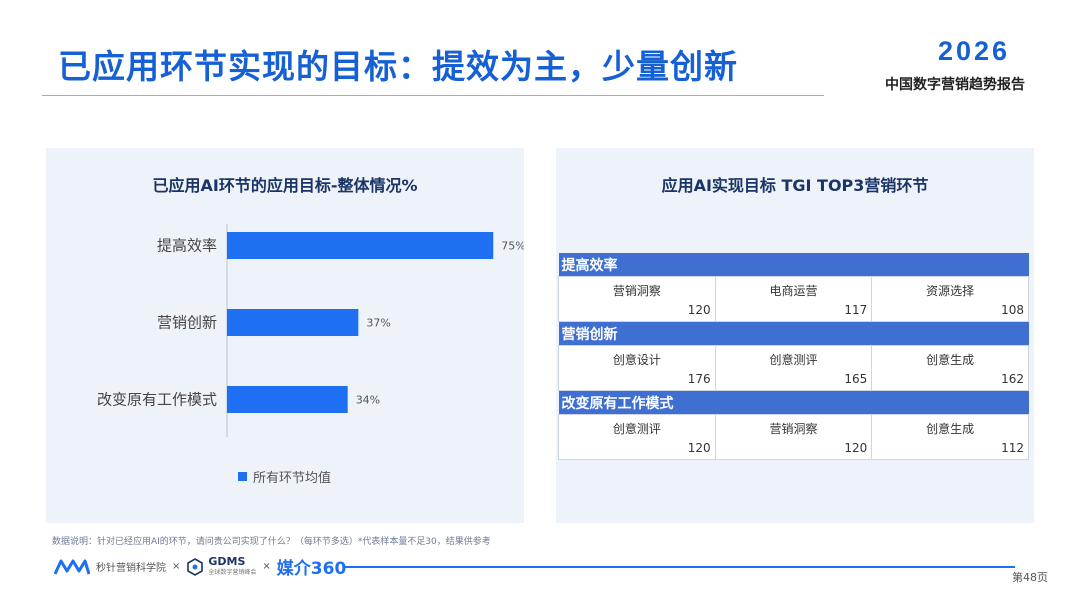 This screenshot has width=1080, height=608. I want to click on cell-label: 资源选择, so click(950, 291).